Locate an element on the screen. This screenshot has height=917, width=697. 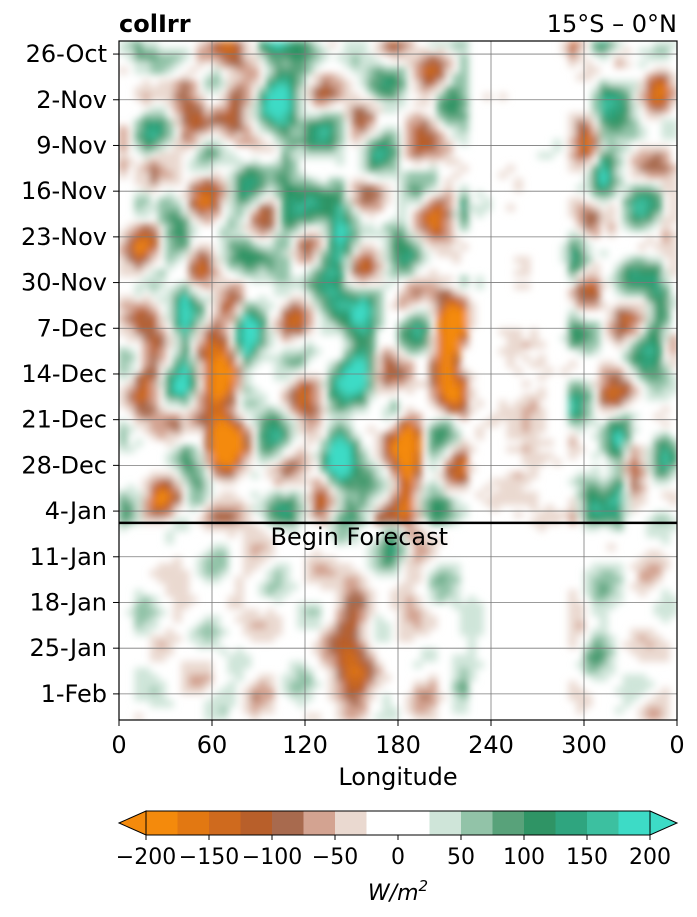
colorbar-swatch is located at coordinates (398, 823).